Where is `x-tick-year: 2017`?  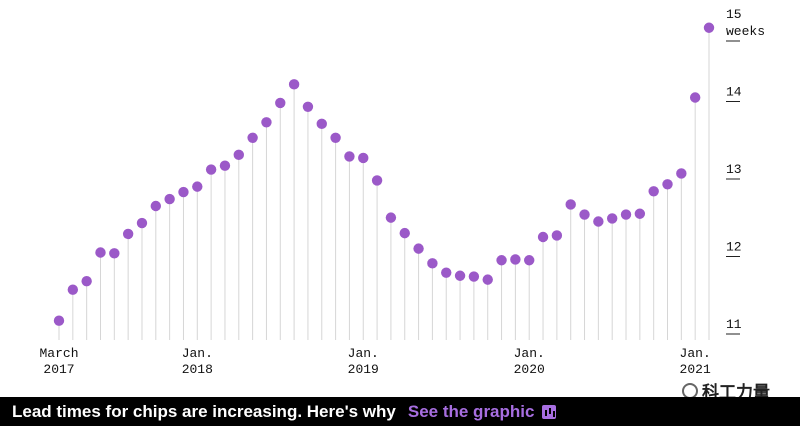 x-tick-year: 2017 is located at coordinates (58, 369).